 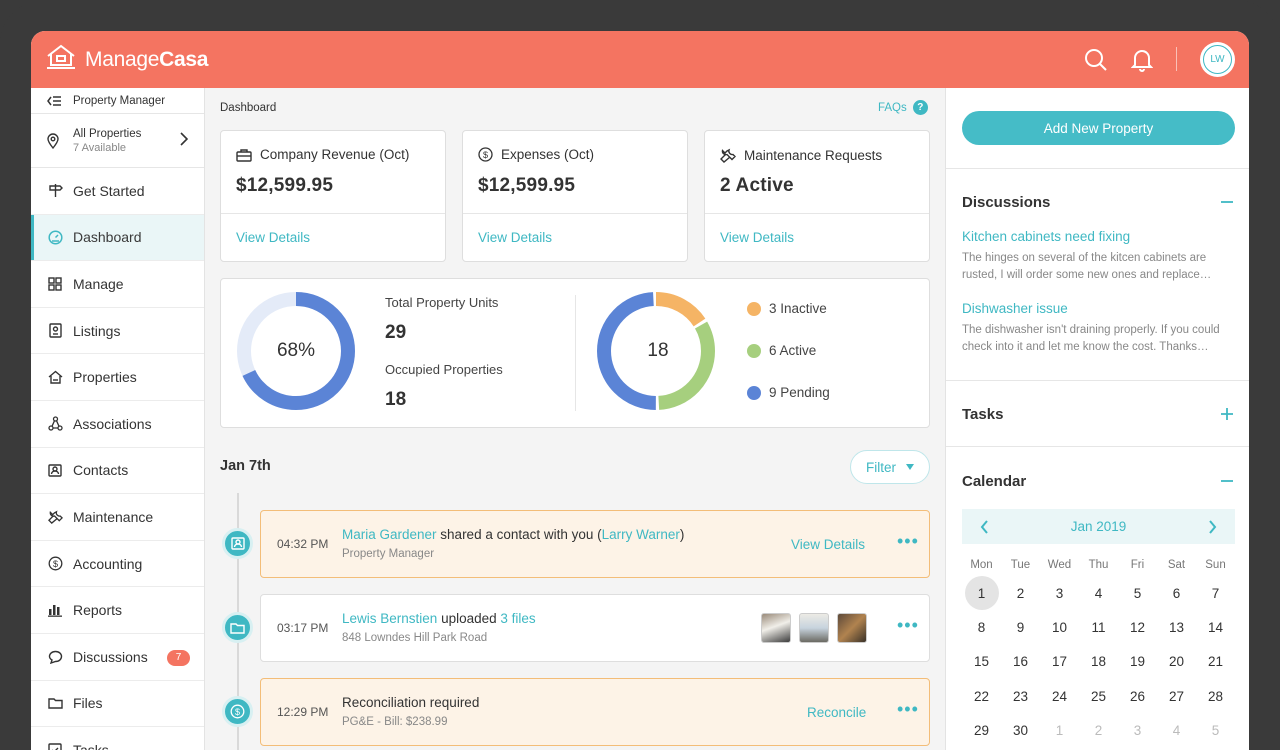 I want to click on calendar-day-number: 19, so click(x=1137, y=662).